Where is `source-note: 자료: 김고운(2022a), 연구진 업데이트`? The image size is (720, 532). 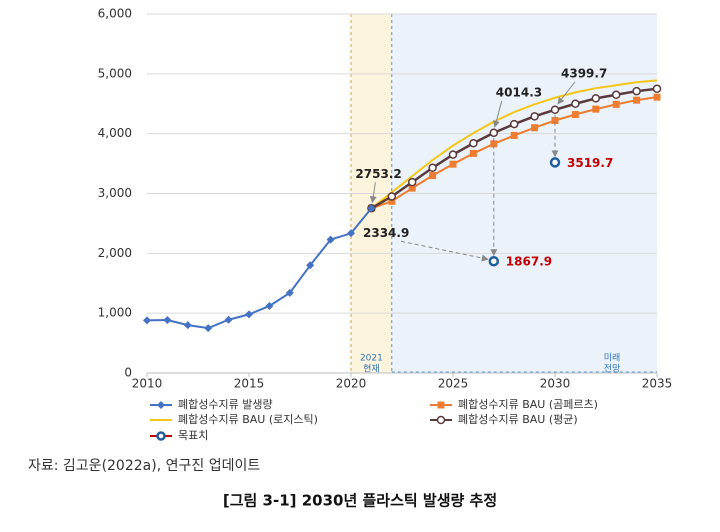
source-note: 자료: 김고운(2022a), 연구진 업데이트 is located at coordinates (144, 466).